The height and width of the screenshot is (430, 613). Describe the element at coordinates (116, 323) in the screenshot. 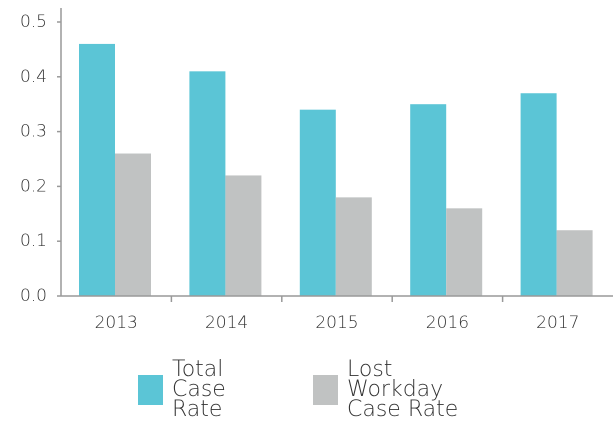

I see `x-tick-label: 2013` at that location.